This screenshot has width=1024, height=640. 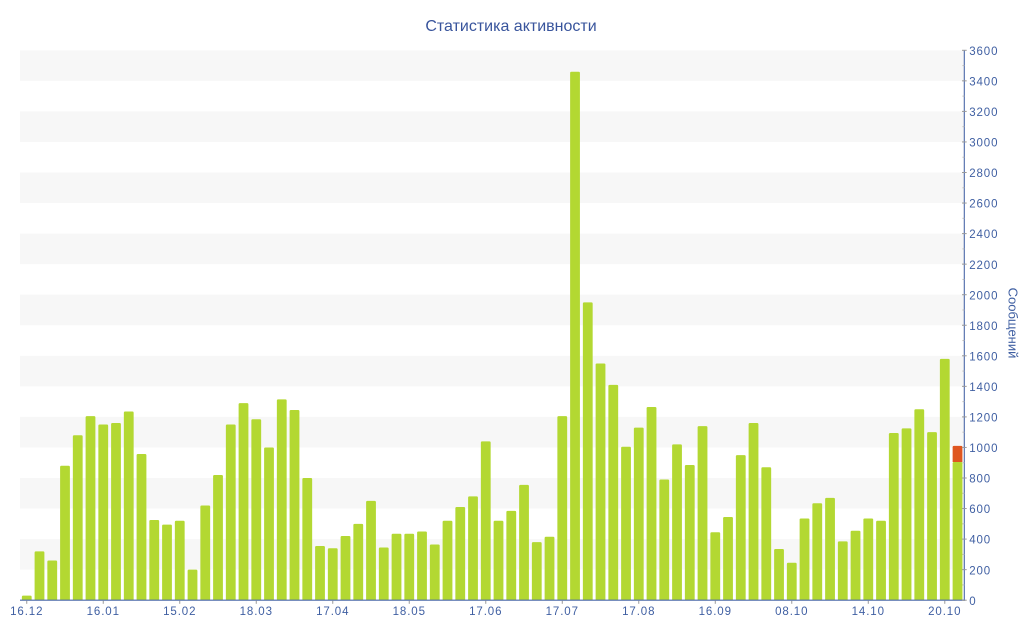 I want to click on svg-text: 08.10, so click(x=791, y=612).